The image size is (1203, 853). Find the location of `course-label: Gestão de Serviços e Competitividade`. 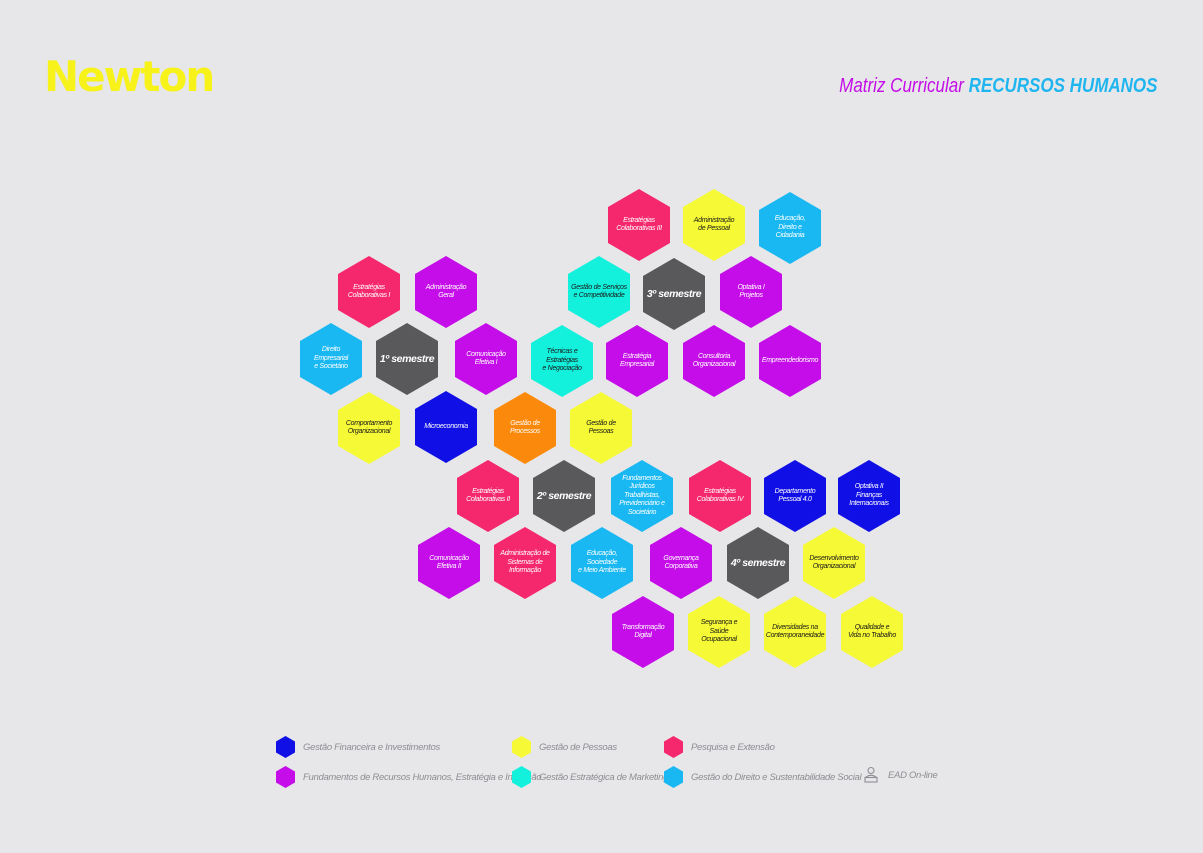

course-label: Gestão de Serviços e Competitividade is located at coordinates (599, 291).